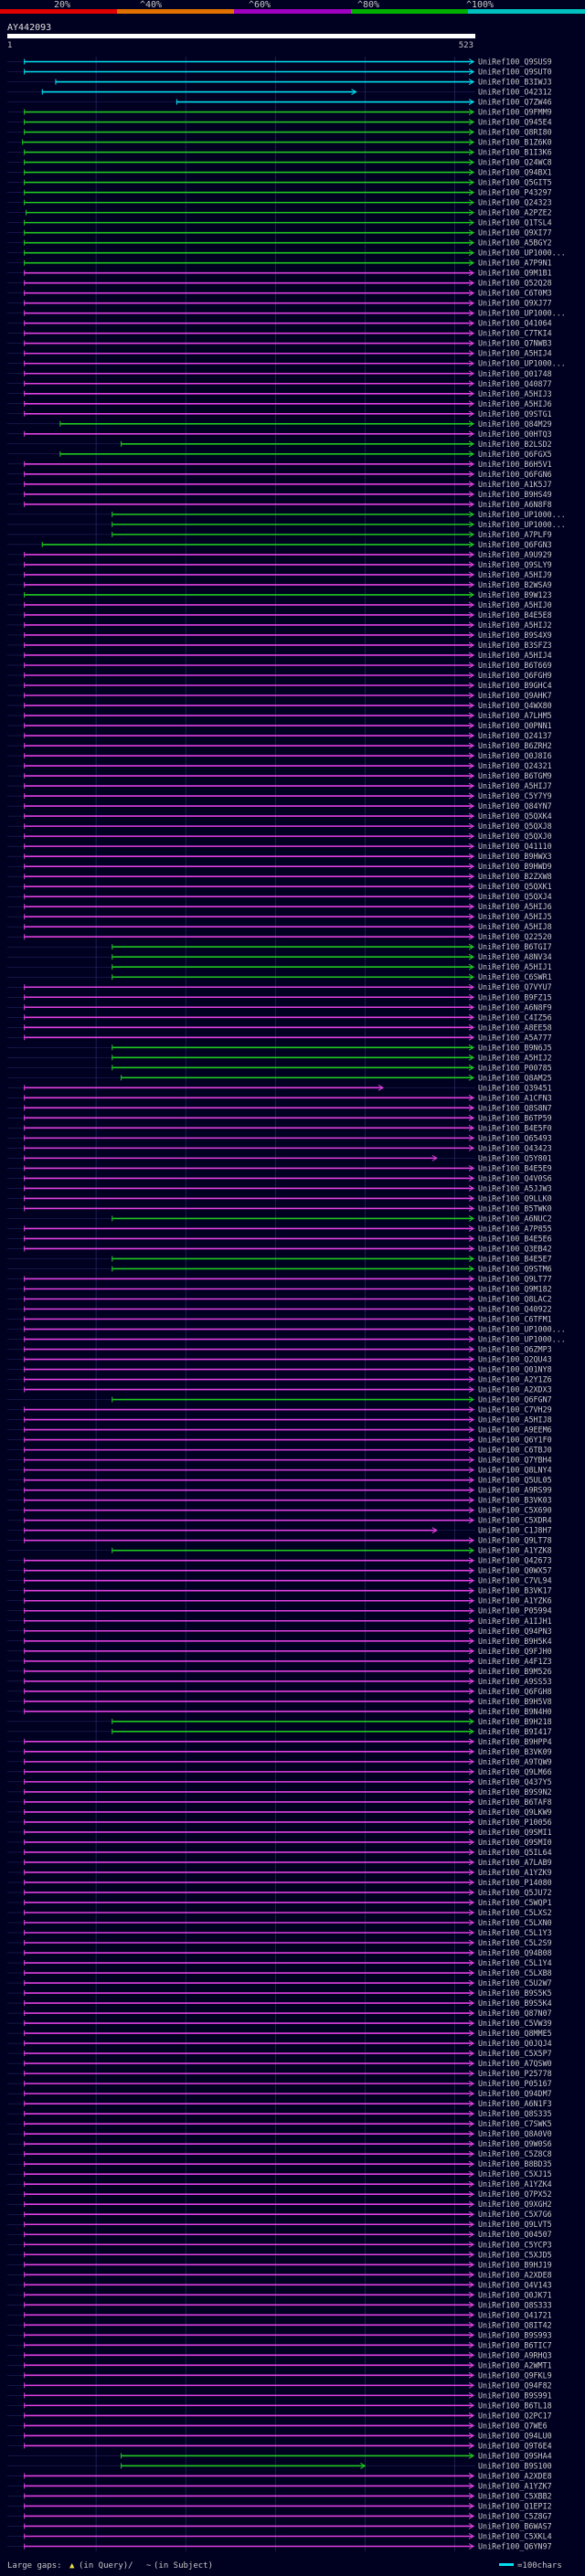  What do you see at coordinates (515, 434) in the screenshot?
I see `hit-label: UniRef100_Q0HTQ3` at bounding box center [515, 434].